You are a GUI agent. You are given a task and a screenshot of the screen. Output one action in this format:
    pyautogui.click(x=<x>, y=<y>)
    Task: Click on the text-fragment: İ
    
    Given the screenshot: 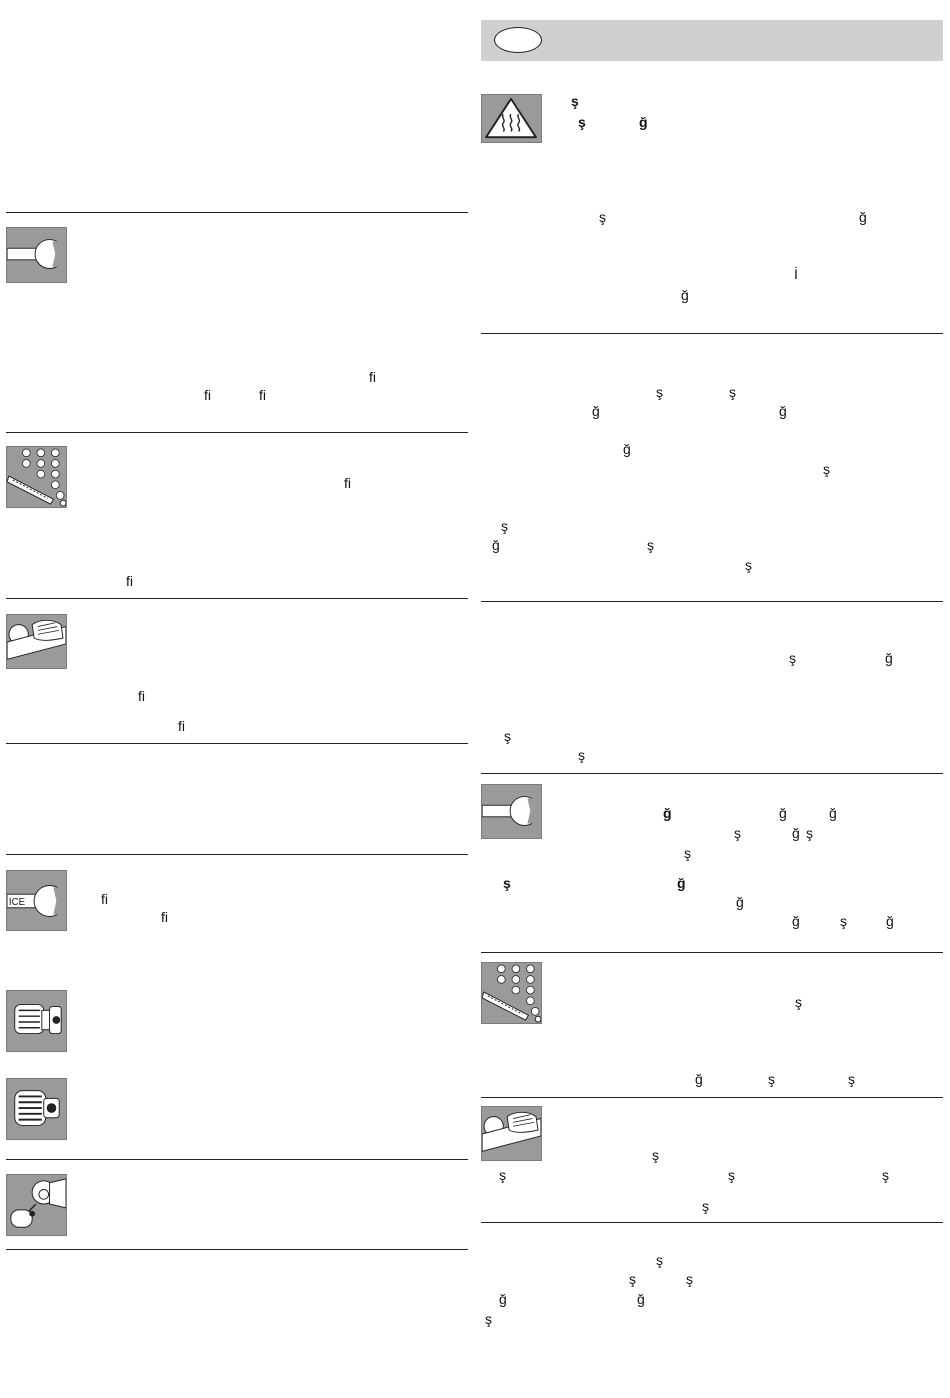 What is the action you would take?
    pyautogui.click(x=796, y=274)
    